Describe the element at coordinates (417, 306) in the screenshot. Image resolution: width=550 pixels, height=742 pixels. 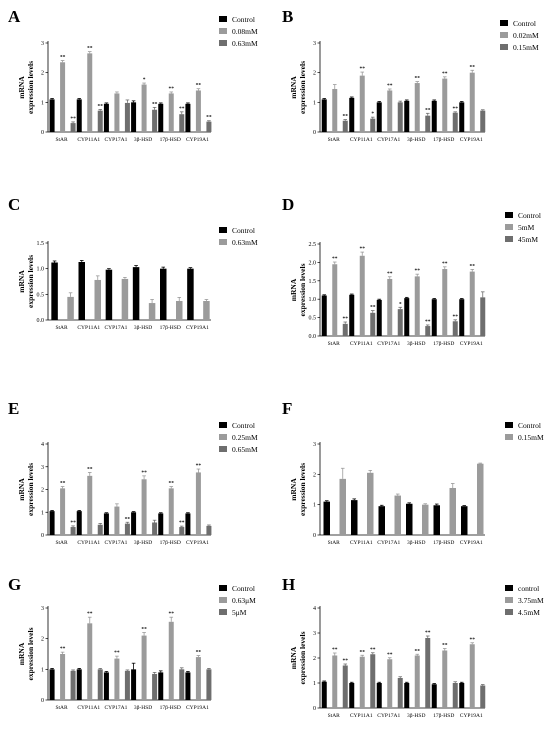
I see `bar-d-s2-c4` at that location.